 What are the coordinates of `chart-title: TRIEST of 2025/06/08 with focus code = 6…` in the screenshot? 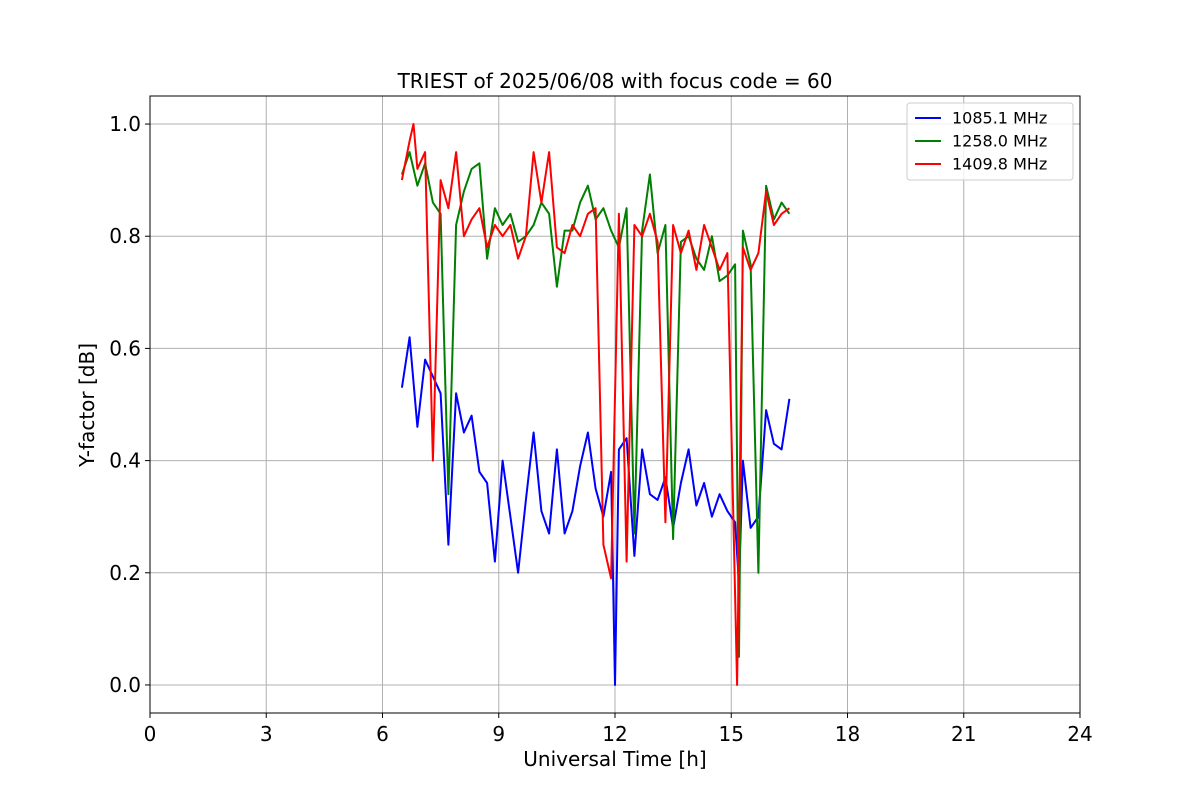 It's located at (615, 81).